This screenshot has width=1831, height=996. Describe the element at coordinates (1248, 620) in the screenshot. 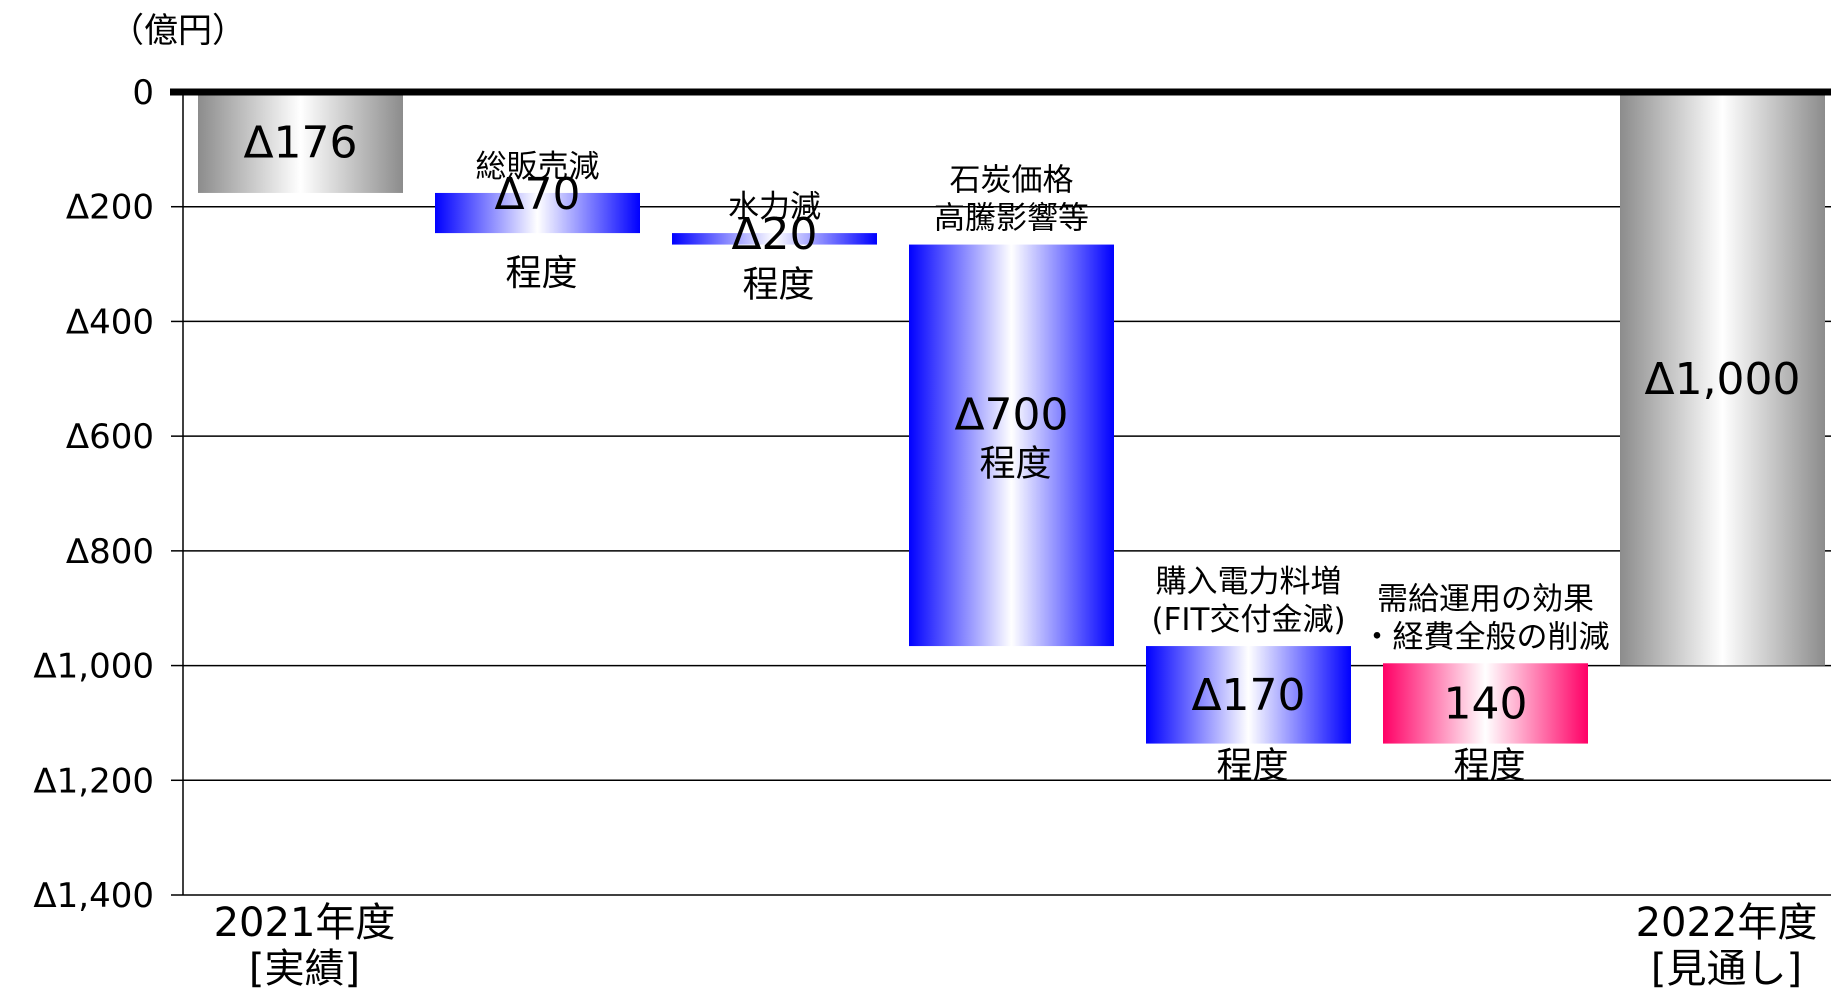

I see `bar-annotation: (FIT交付金減)` at that location.